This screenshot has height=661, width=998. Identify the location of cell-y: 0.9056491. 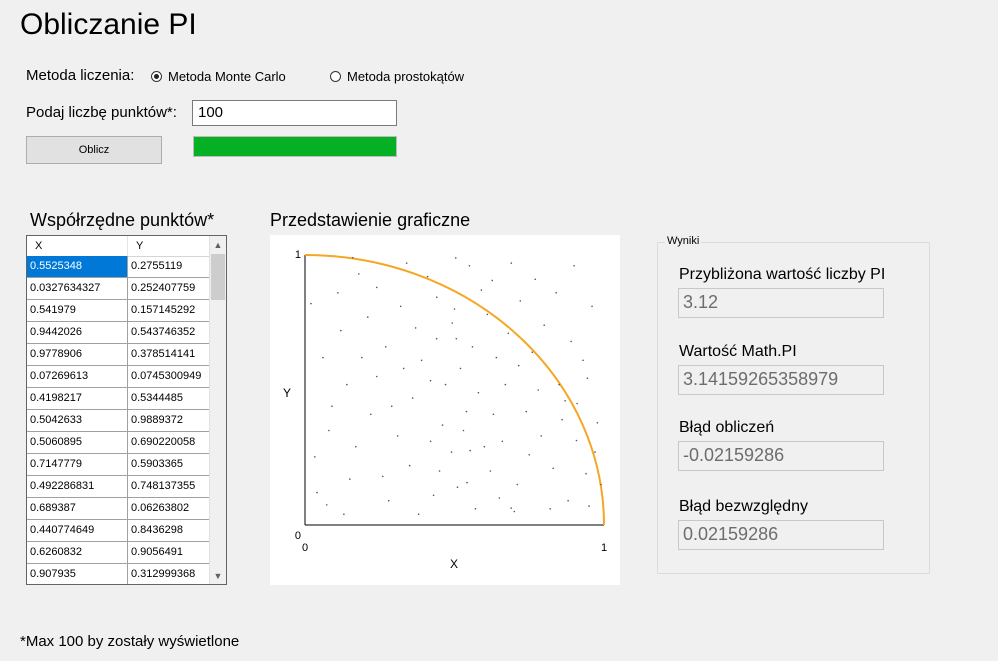
(169, 552).